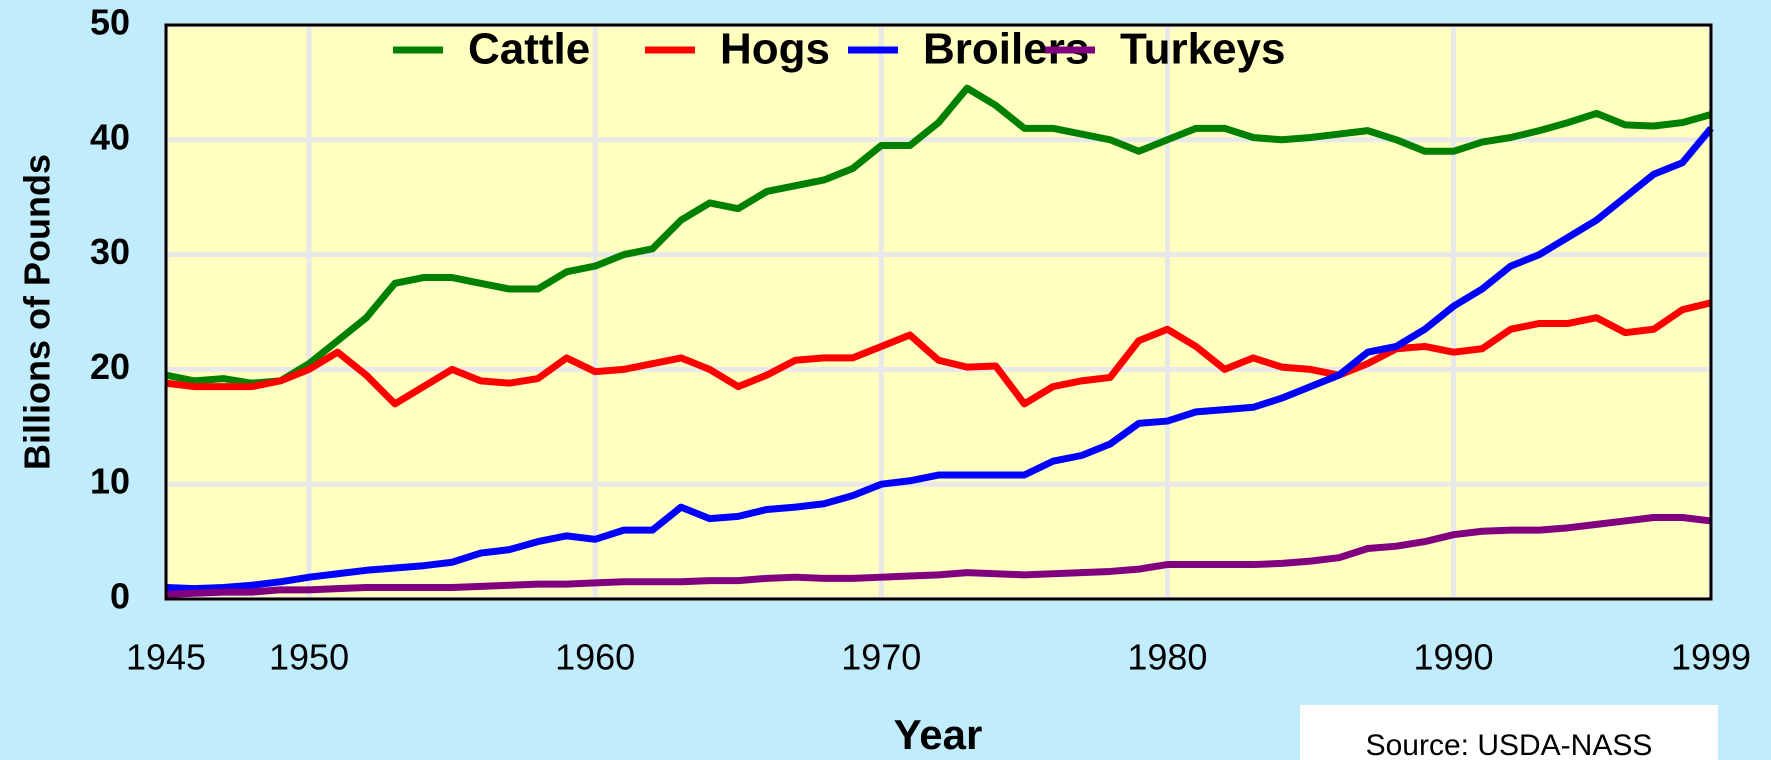 The height and width of the screenshot is (760, 1771). Describe the element at coordinates (120, 596) in the screenshot. I see `y-tick-label: 0` at that location.